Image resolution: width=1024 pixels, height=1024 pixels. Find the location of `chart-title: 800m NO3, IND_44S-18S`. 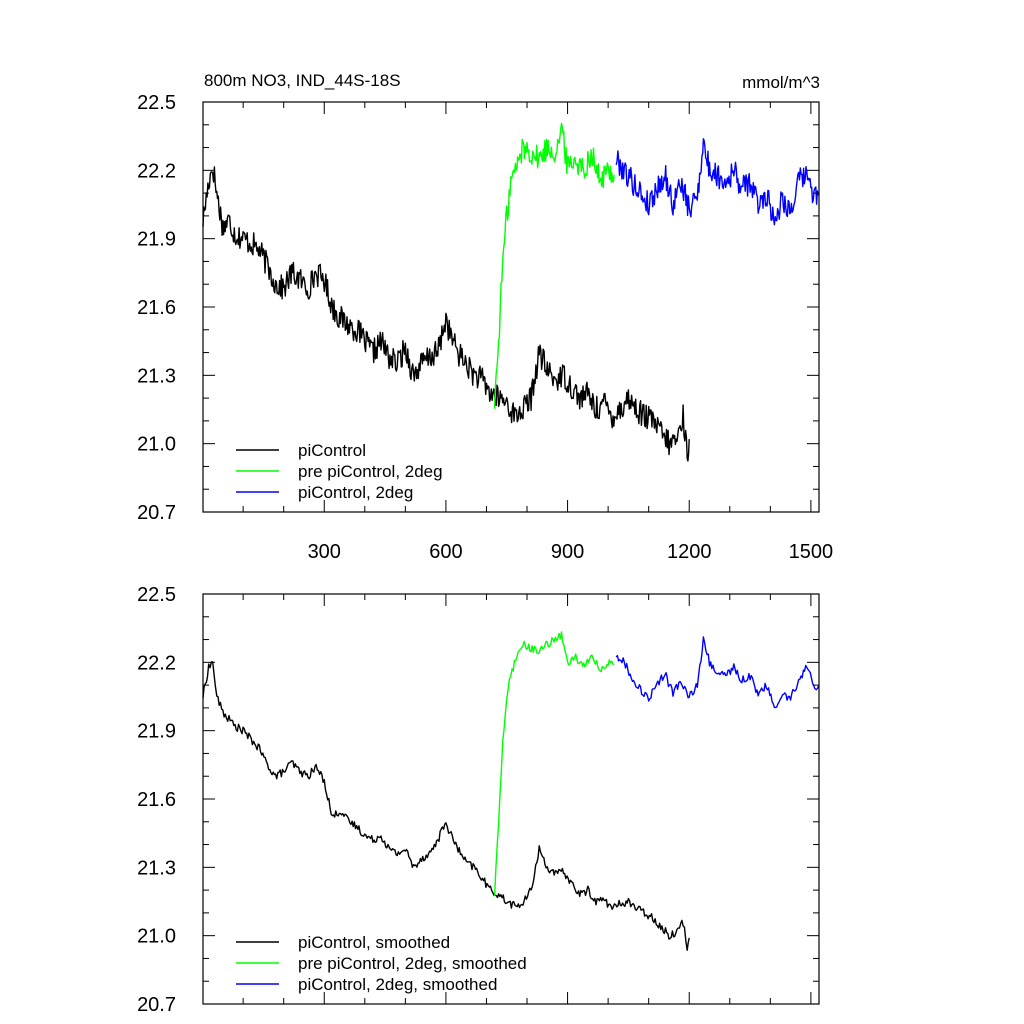

chart-title: 800m NO3, IND_44S-18S is located at coordinates (302, 80).